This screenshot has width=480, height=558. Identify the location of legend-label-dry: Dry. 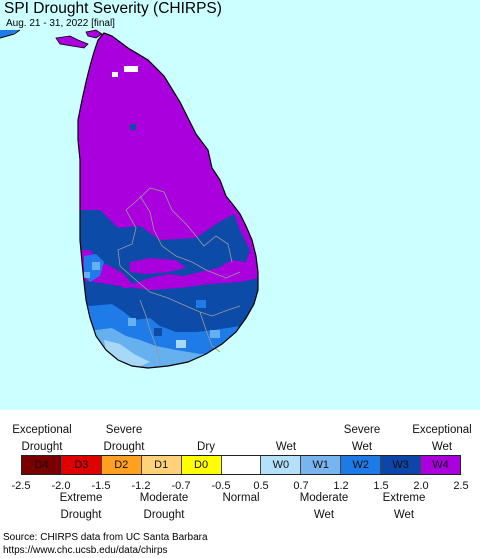
(206, 447).